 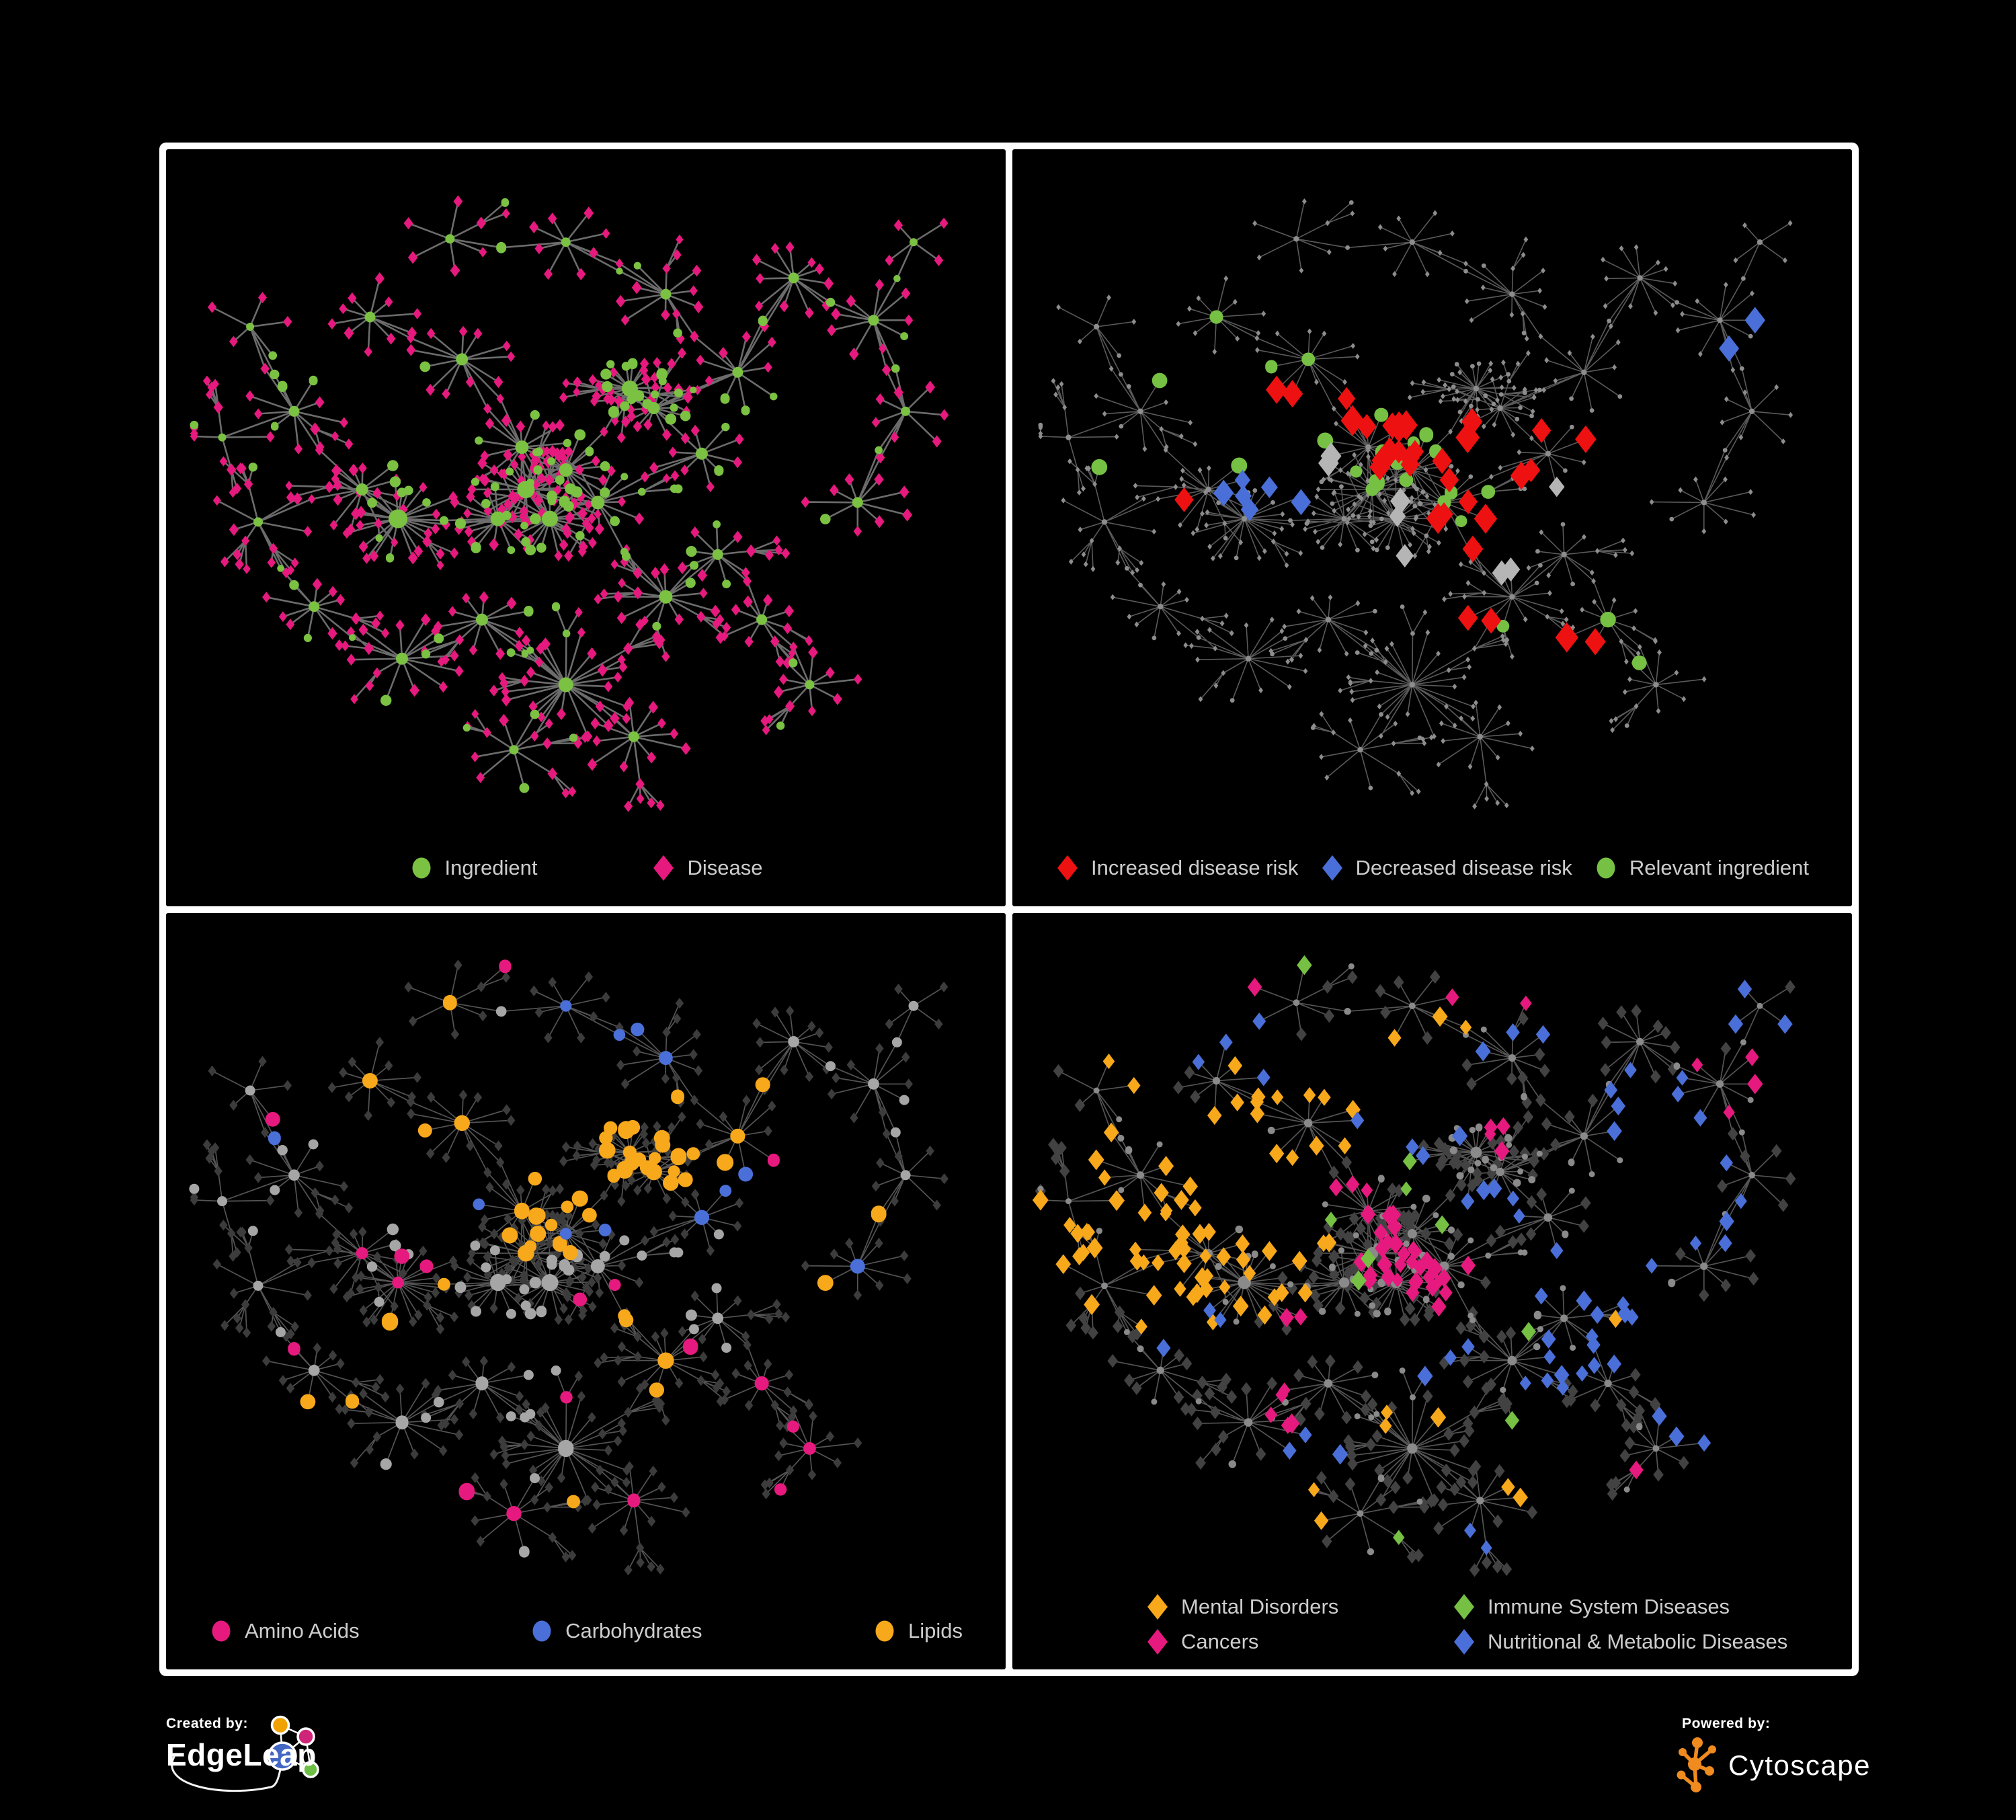 I want to click on legend-item-ingredient-disease-1: Disease, so click(x=706, y=868).